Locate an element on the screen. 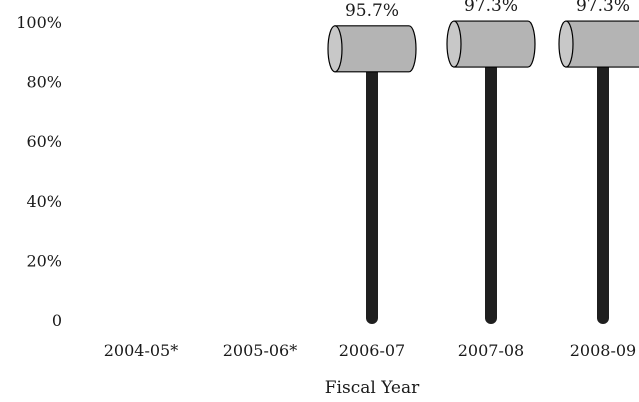 The image size is (639, 402). y-tick-label: 20% is located at coordinates (44, 260).